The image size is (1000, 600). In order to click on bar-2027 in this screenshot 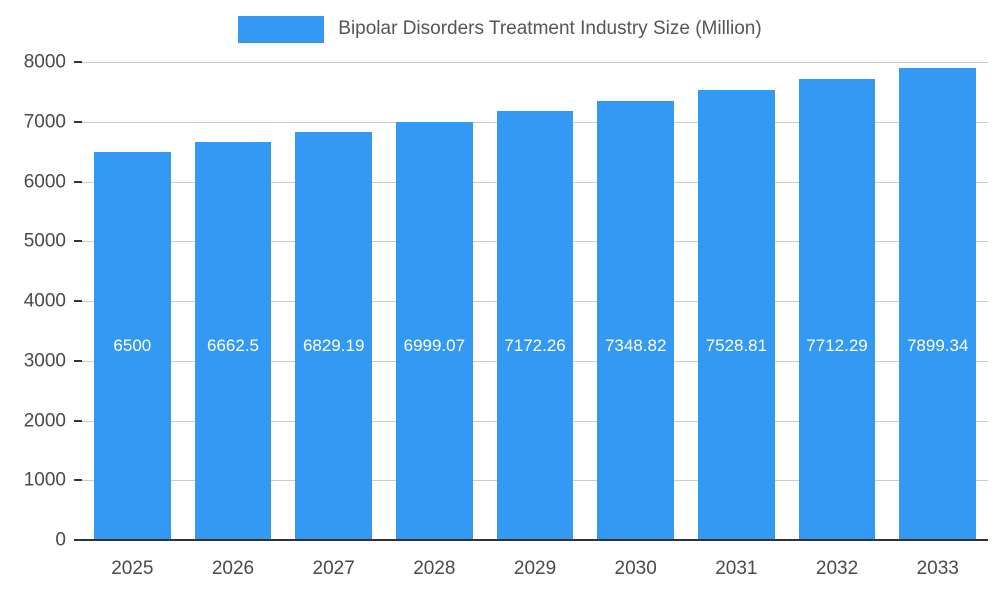, I will do `click(333, 335)`.